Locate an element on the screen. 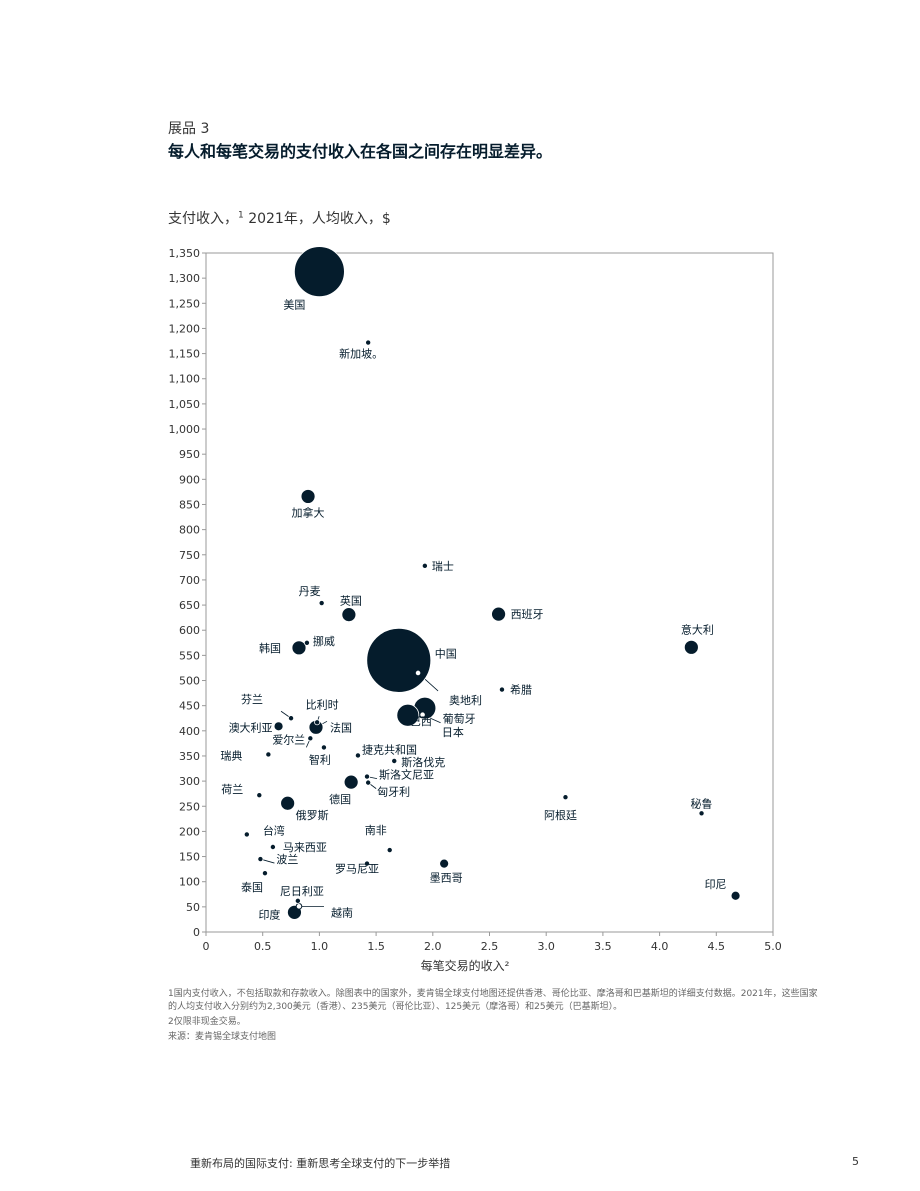  point-label: 葡萄牙 is located at coordinates (459, 719).